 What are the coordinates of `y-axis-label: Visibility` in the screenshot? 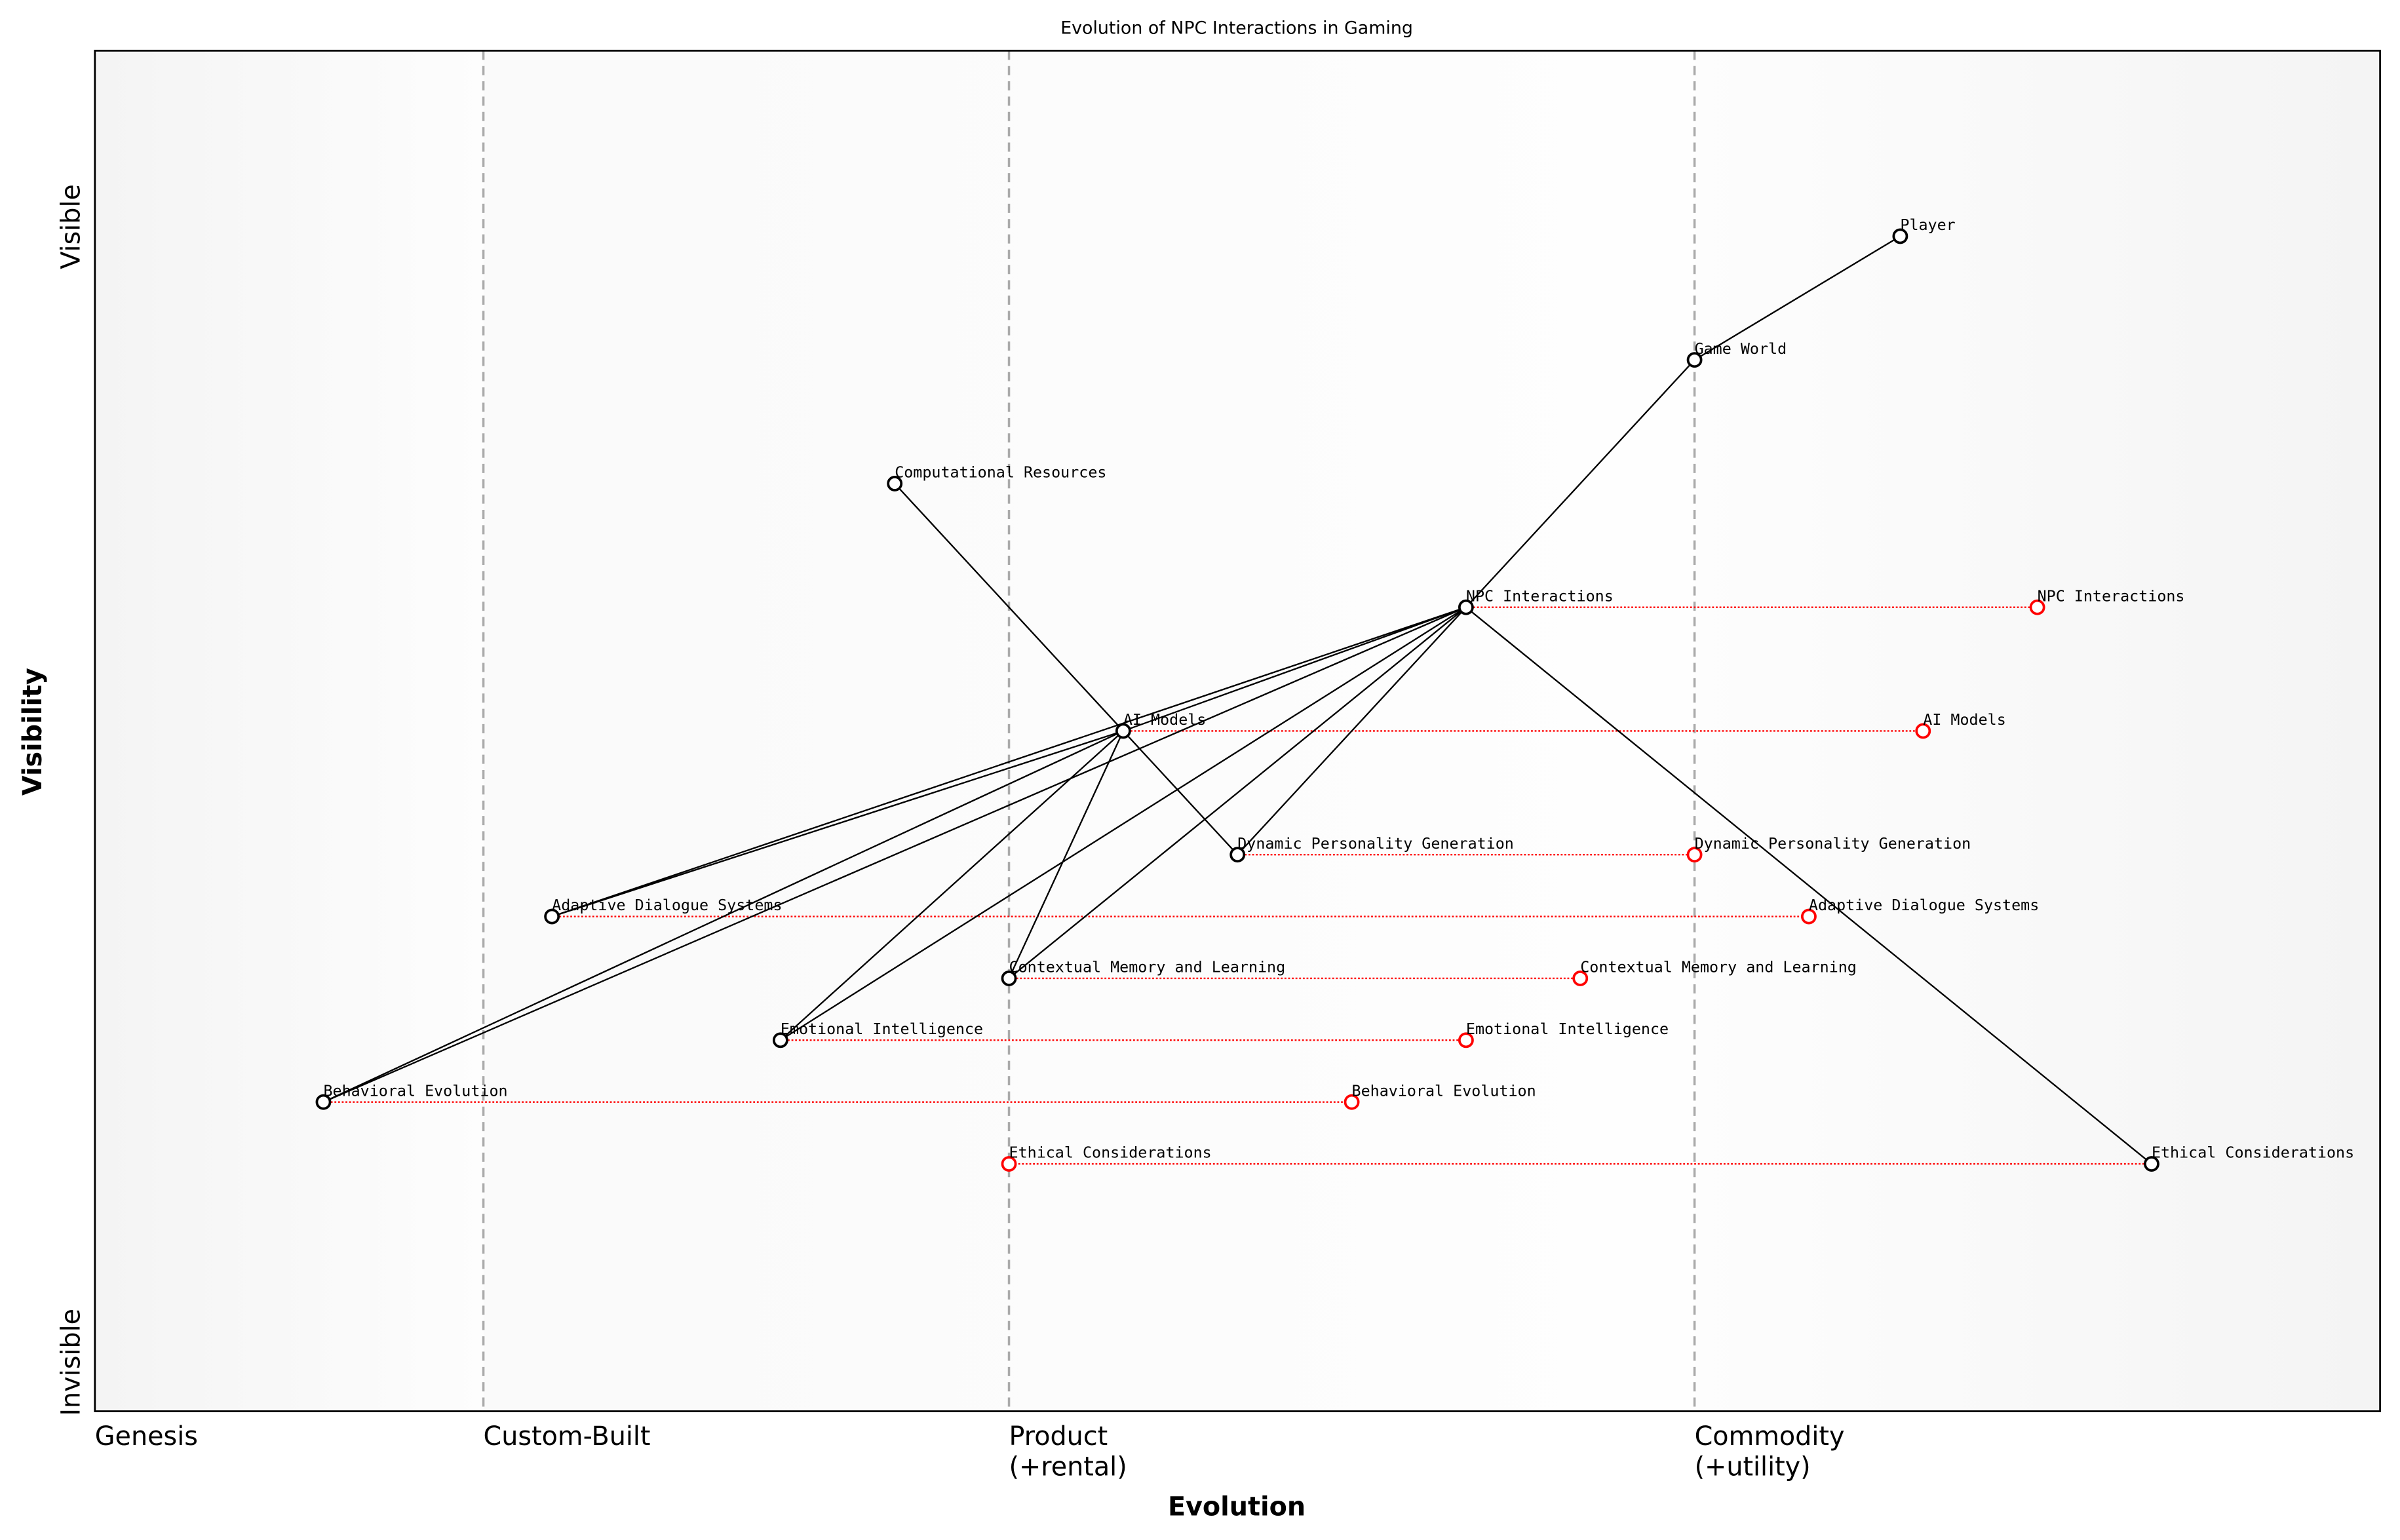 It's located at (33, 732).